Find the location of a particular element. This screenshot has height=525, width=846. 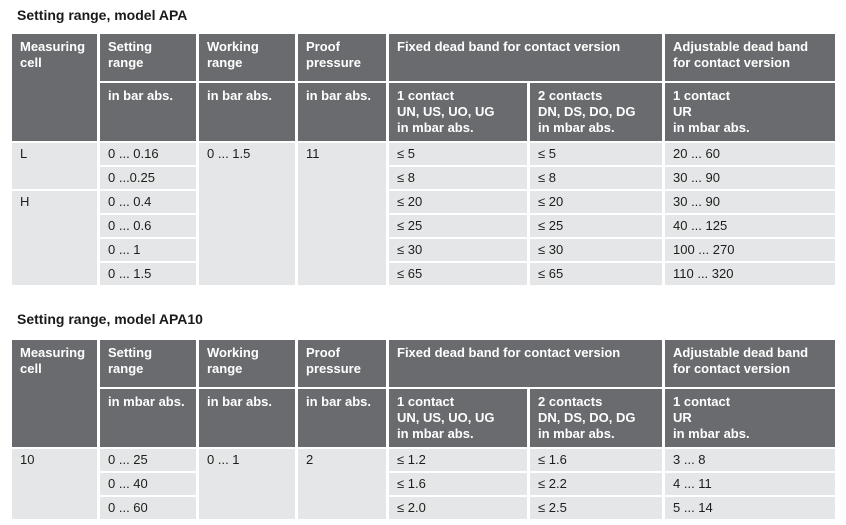

apa10-header-1-contact-ur: 1 contact UR in mbar abs. is located at coordinates (751, 419).